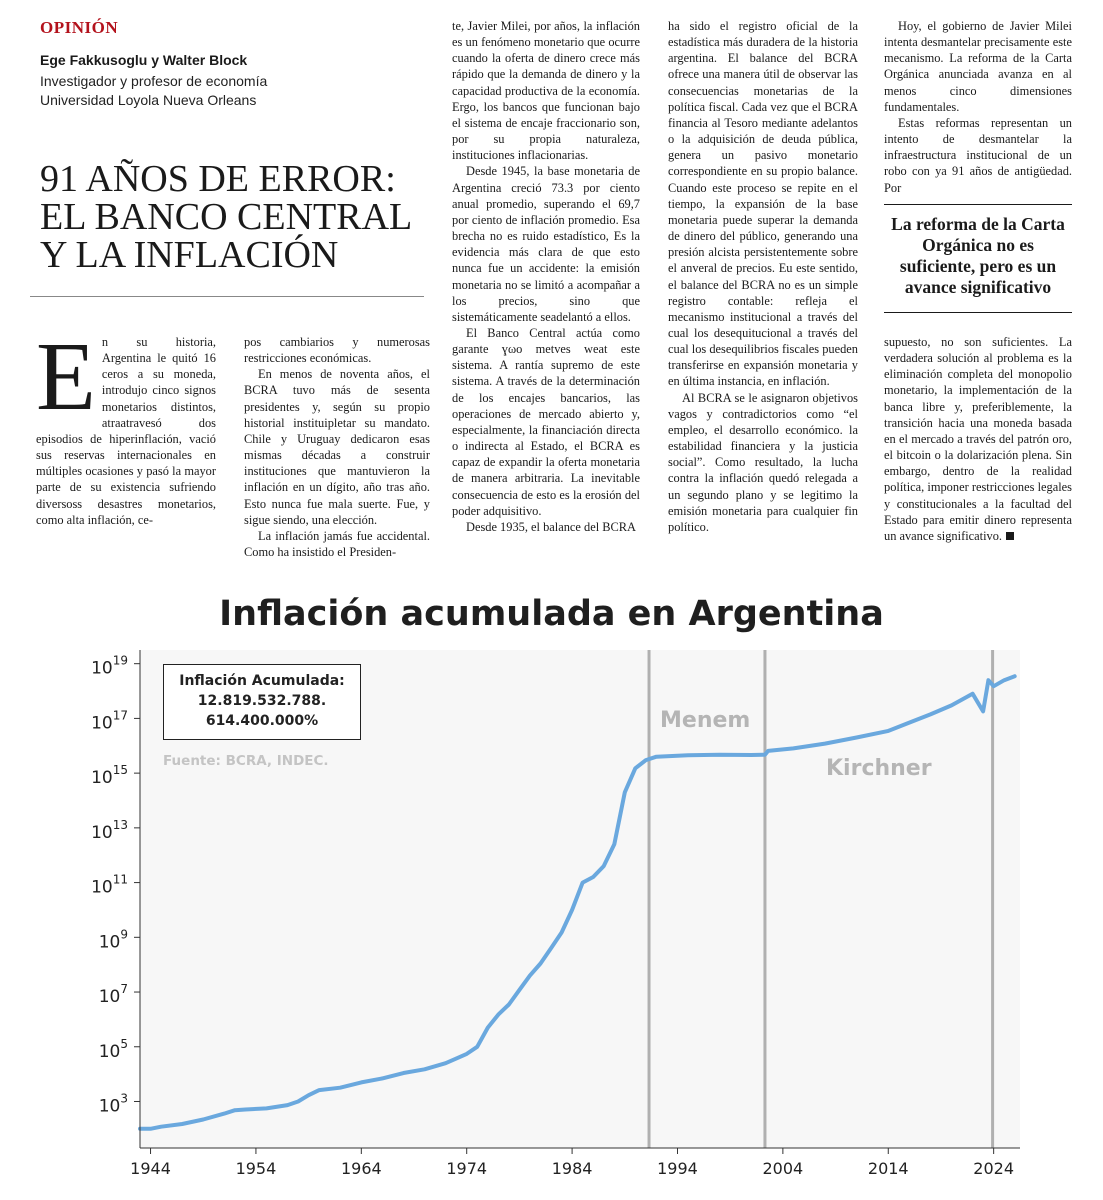  I want to click on x-tick-label: 1944, so click(150, 1168).